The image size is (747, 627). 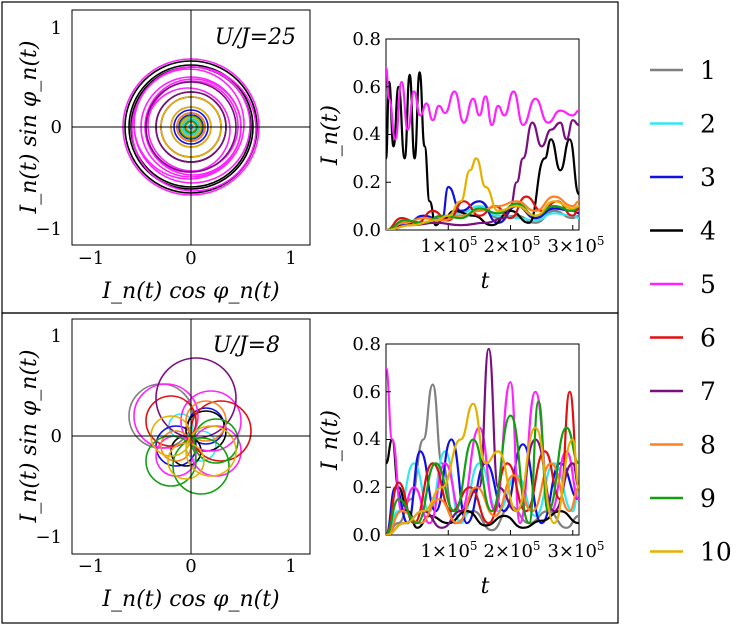 I want to click on series-line-7-bottom, so click(x=482, y=441).